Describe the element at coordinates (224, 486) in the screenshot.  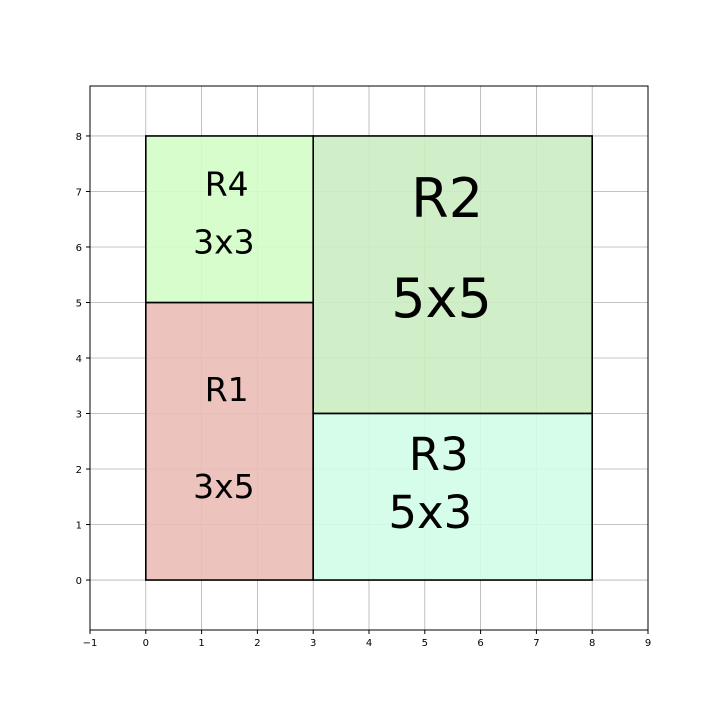
I see `rect-r1-dims: 3x5` at that location.